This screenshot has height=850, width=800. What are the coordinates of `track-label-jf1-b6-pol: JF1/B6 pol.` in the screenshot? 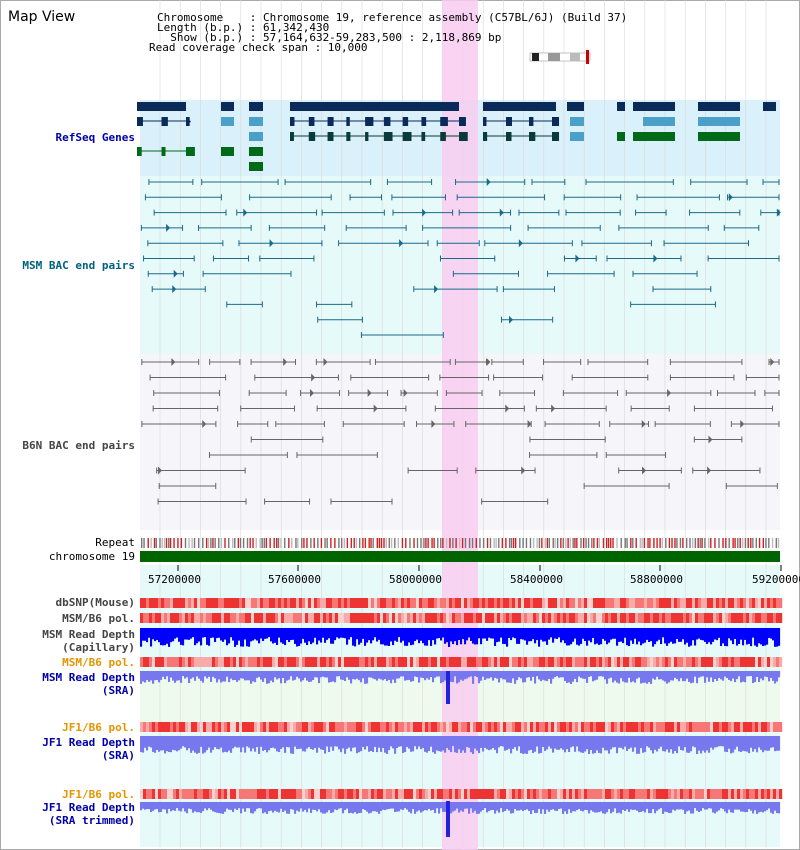 It's located at (98, 727).